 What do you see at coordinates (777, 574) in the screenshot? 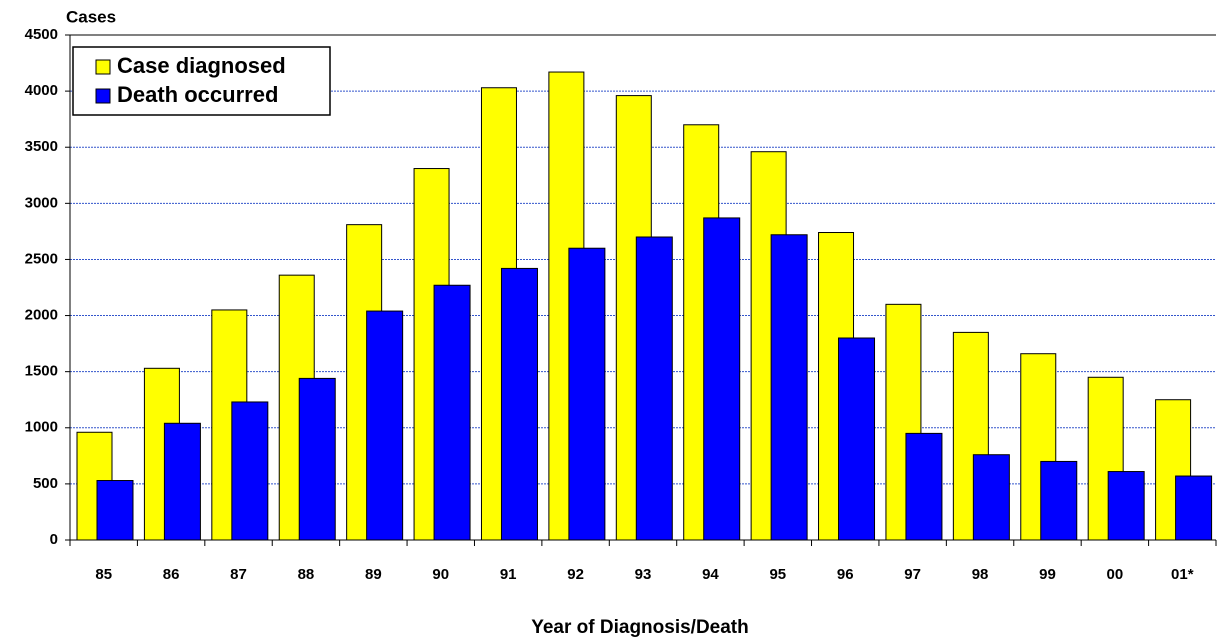
I see `x-tick-label: 95` at bounding box center [777, 574].